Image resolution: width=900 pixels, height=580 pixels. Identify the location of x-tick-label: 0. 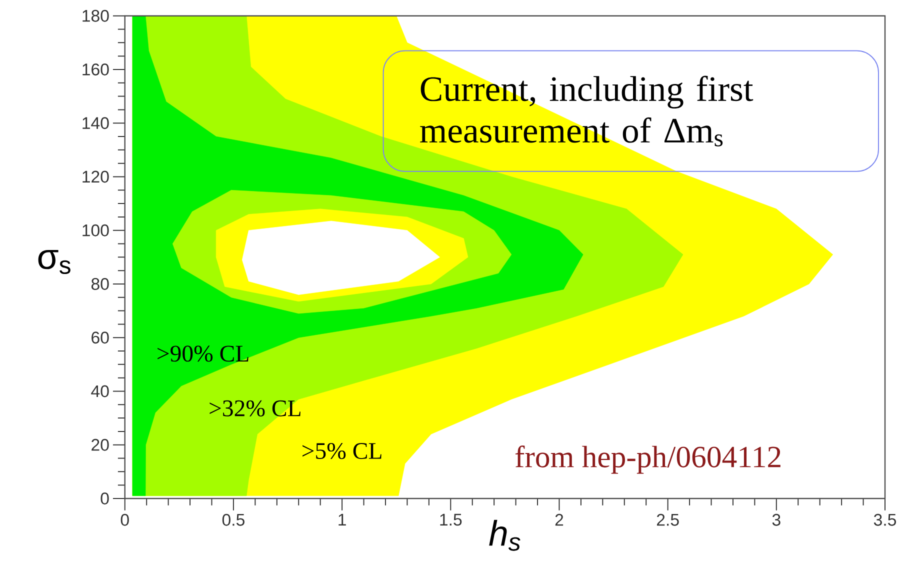
(124, 520).